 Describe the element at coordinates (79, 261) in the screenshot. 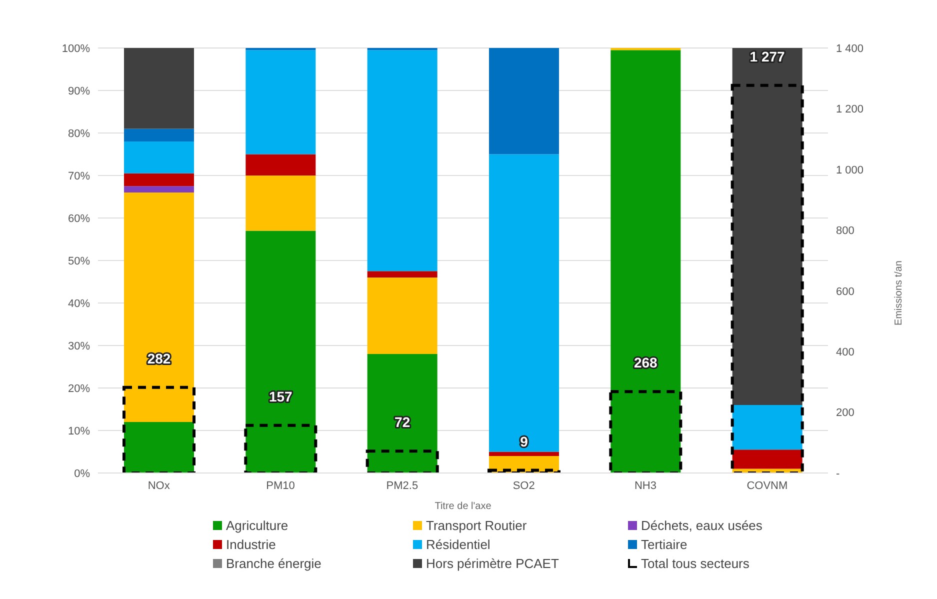

I see `y-tick-label: 50%` at that location.